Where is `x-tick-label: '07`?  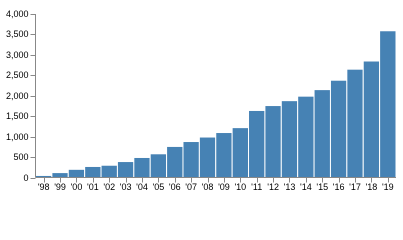
x-tick-label: '07 is located at coordinates (191, 187).